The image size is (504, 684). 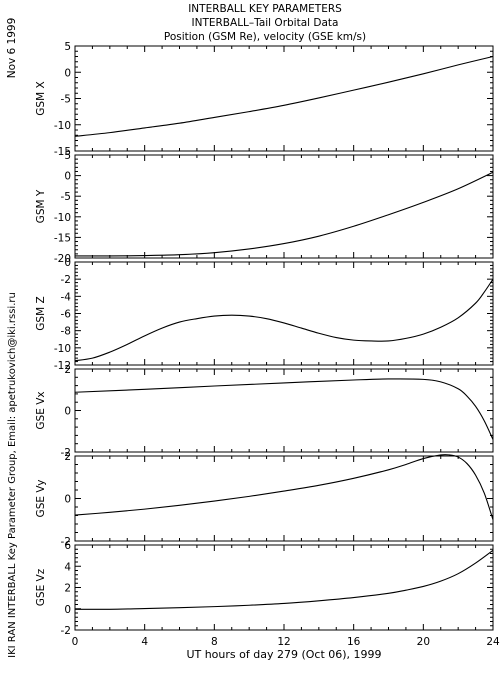 What do you see at coordinates (41, 313) in the screenshot?
I see `y-axis-label: GSM Z` at bounding box center [41, 313].